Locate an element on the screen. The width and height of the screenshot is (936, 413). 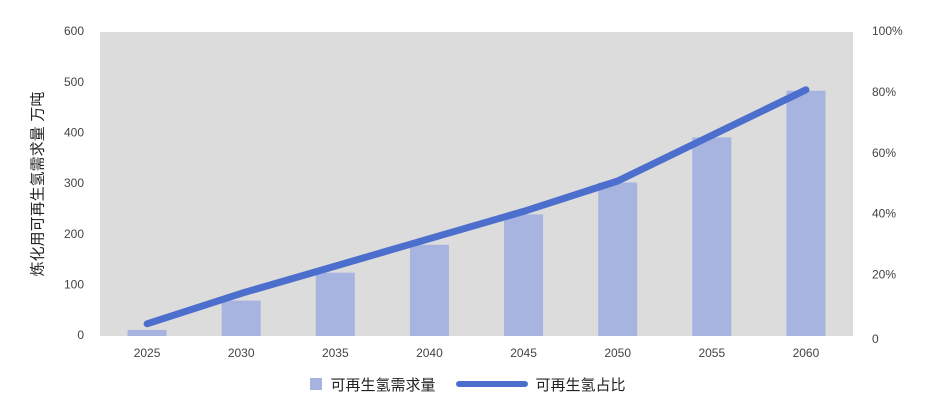
x-tick-label: 2055 is located at coordinates (711, 353).